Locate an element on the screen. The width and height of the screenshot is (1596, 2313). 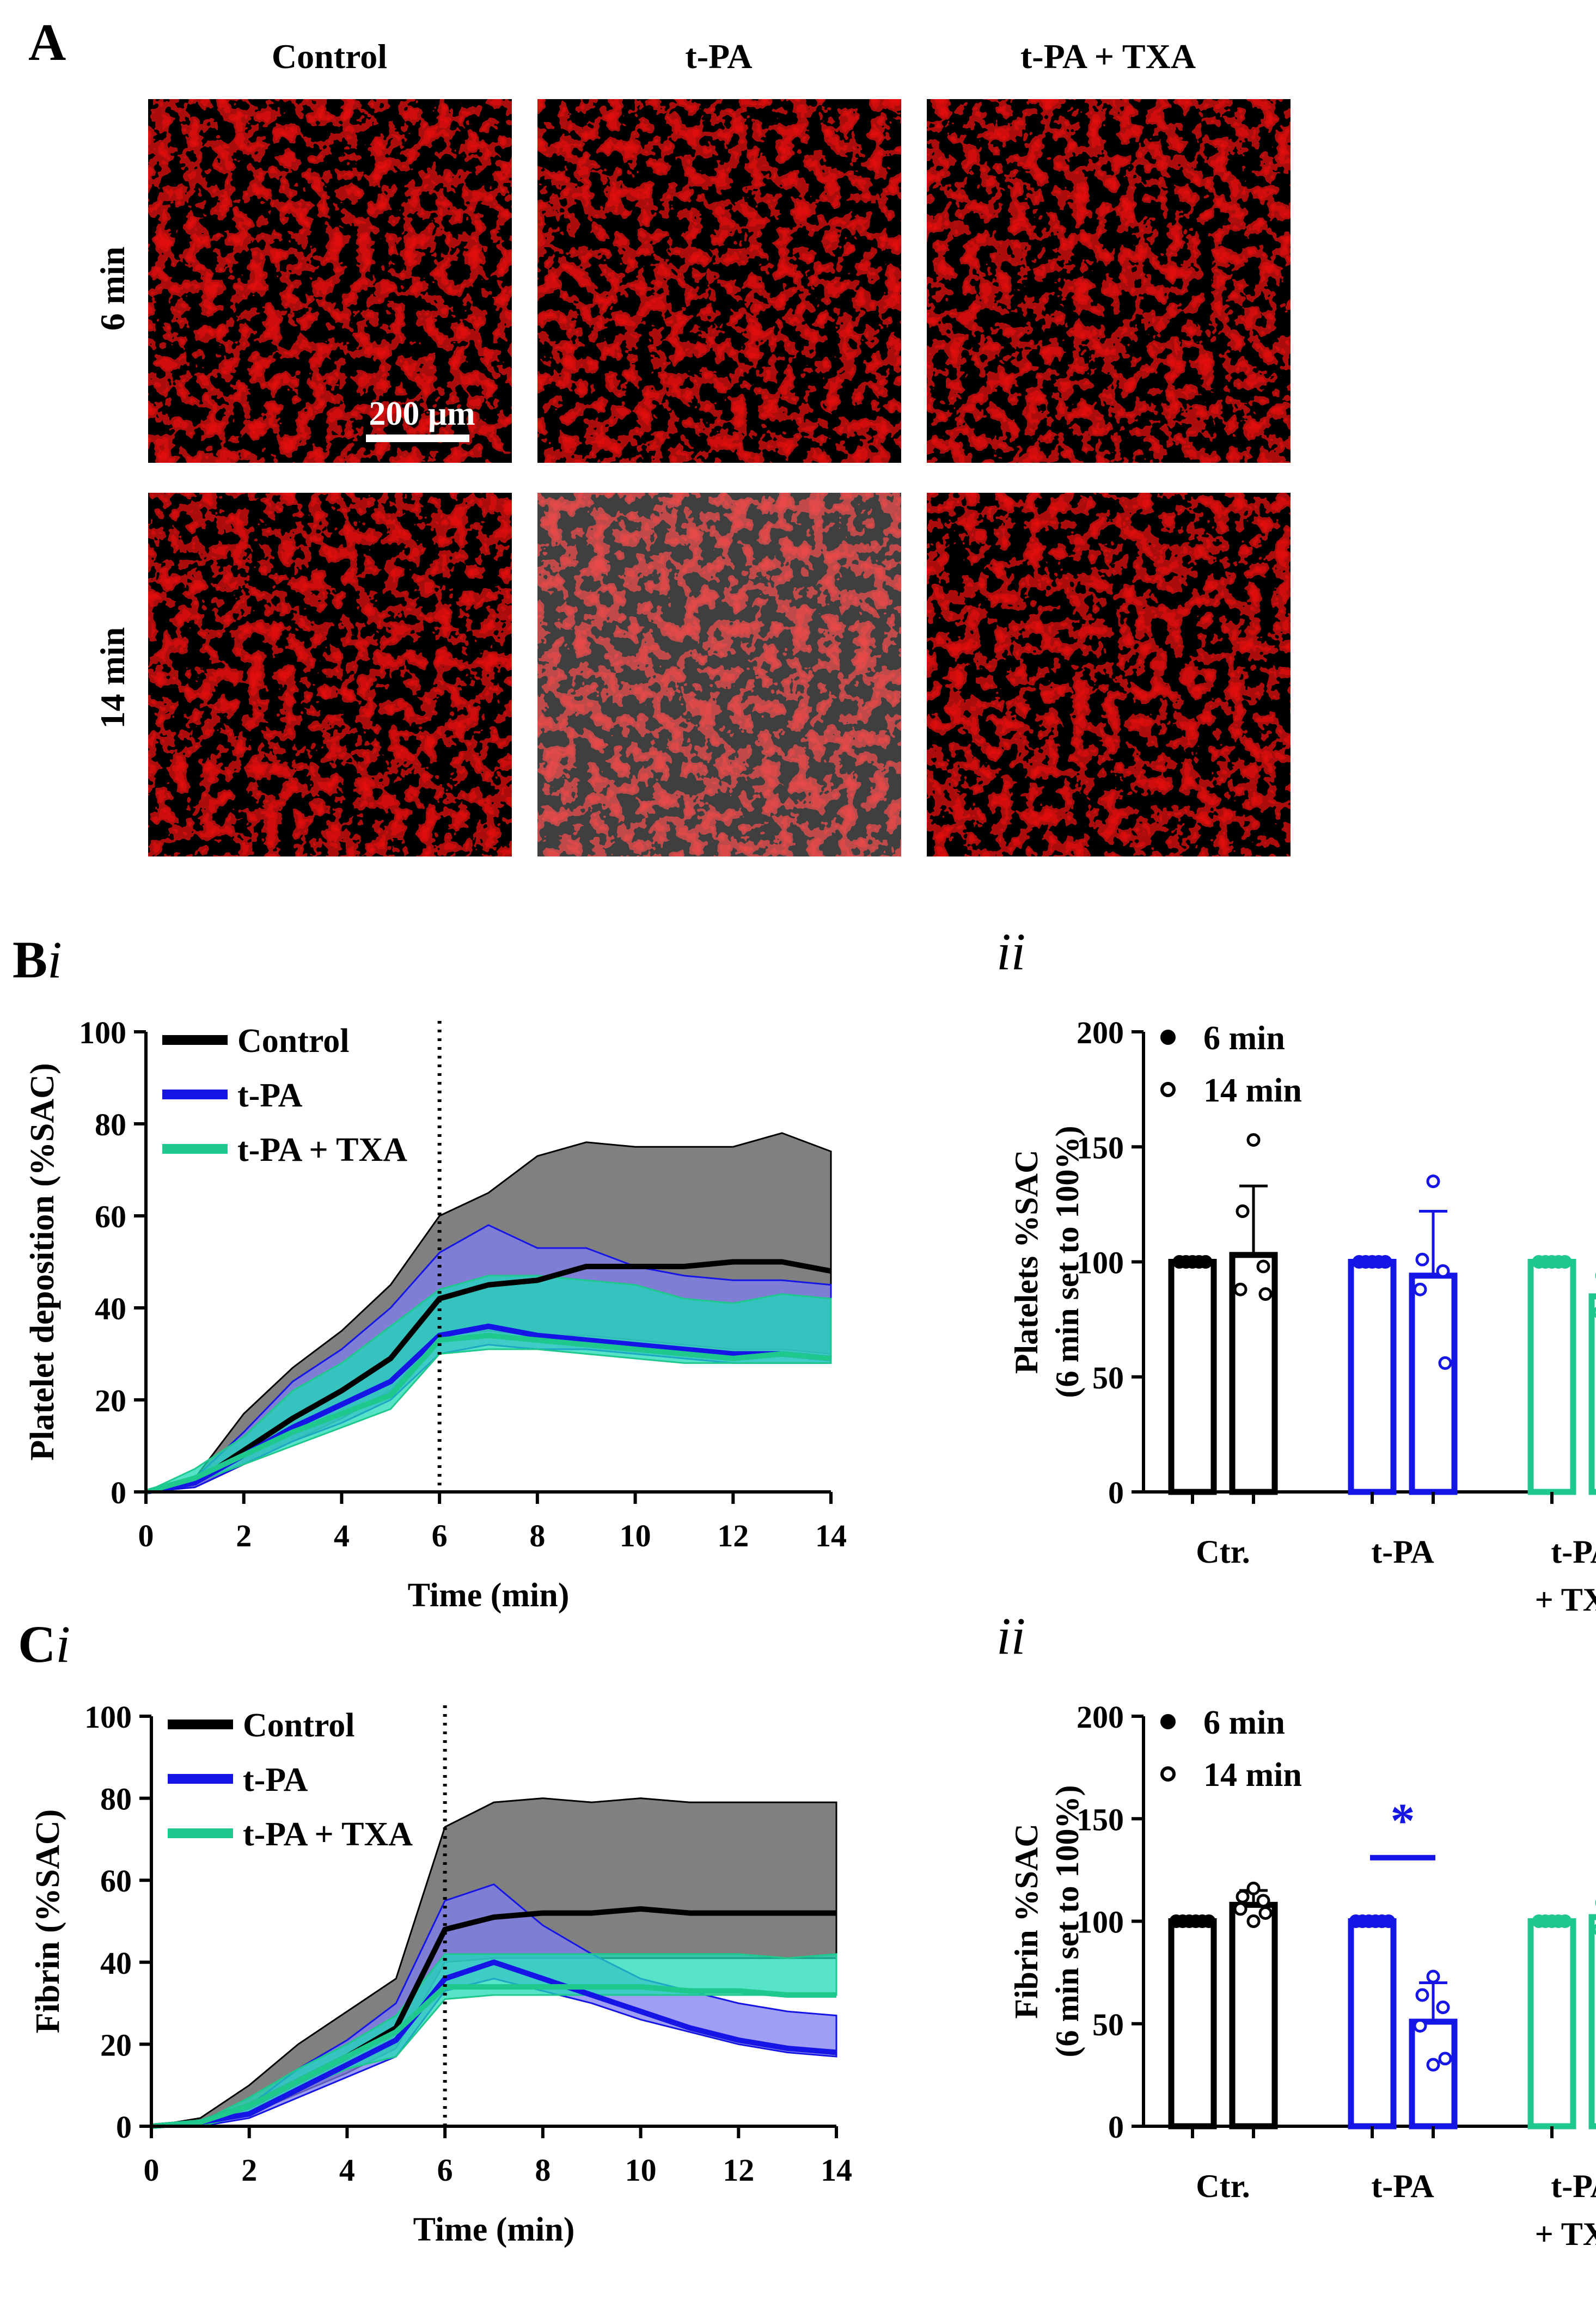
group-label: Ctr. is located at coordinates (1223, 1552).